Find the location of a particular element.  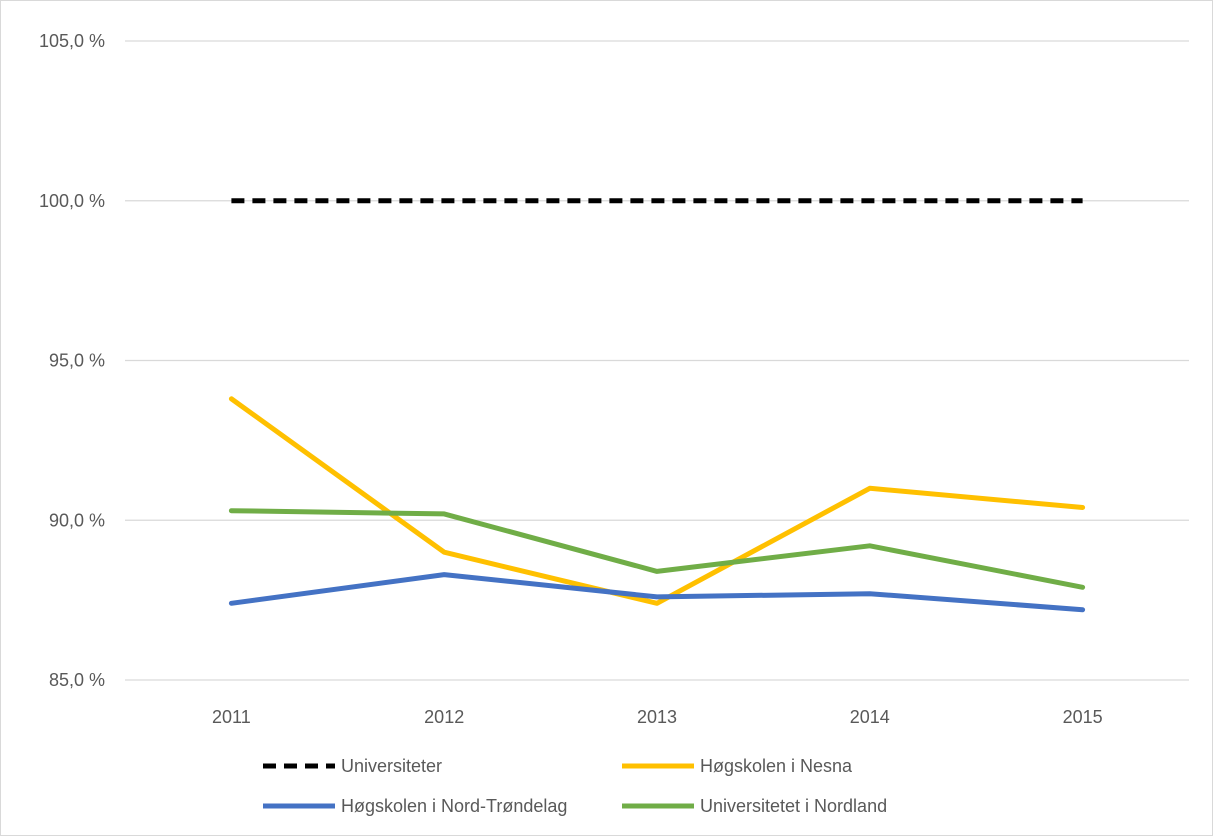

x-tick-label: 2013 is located at coordinates (657, 717).